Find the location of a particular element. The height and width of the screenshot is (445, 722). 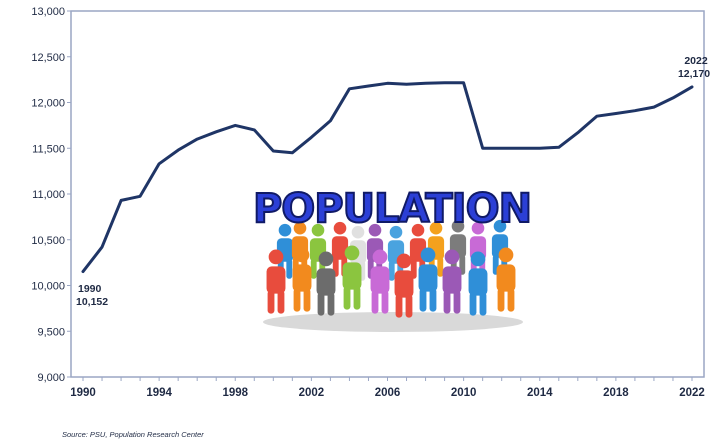

x-tick-label: 2014 is located at coordinates (540, 393).